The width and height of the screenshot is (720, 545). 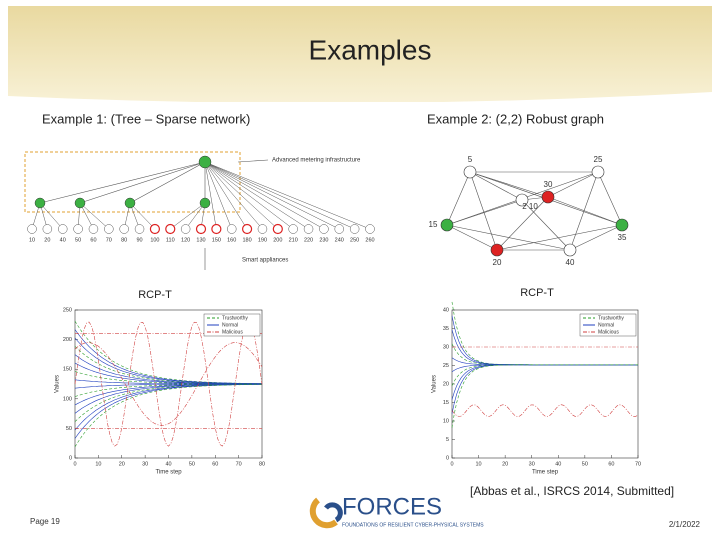 What do you see at coordinates (231, 240) in the screenshot?
I see `node-label: 160` at bounding box center [231, 240].